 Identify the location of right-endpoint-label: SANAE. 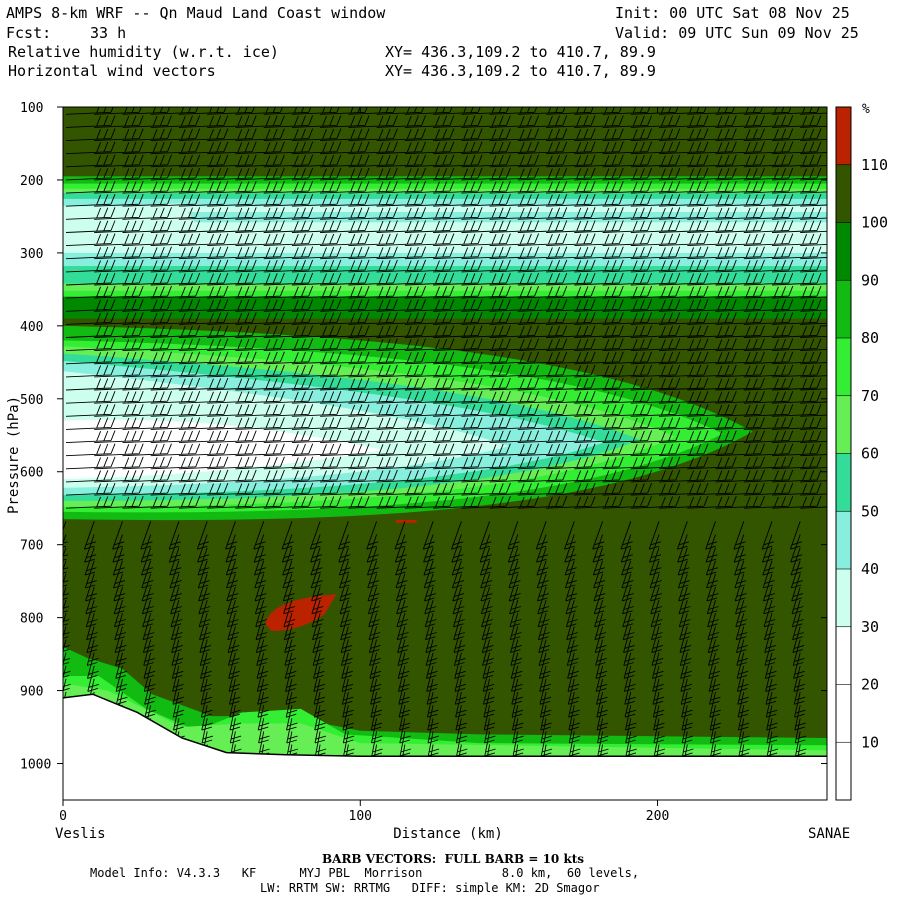
(829, 834).